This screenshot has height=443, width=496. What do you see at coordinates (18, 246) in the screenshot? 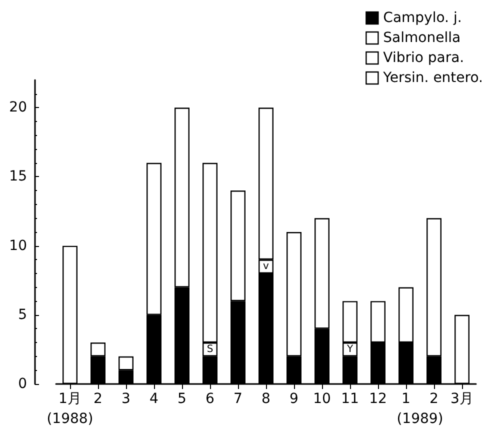
I see `y-tick-label: 10` at bounding box center [18, 246].